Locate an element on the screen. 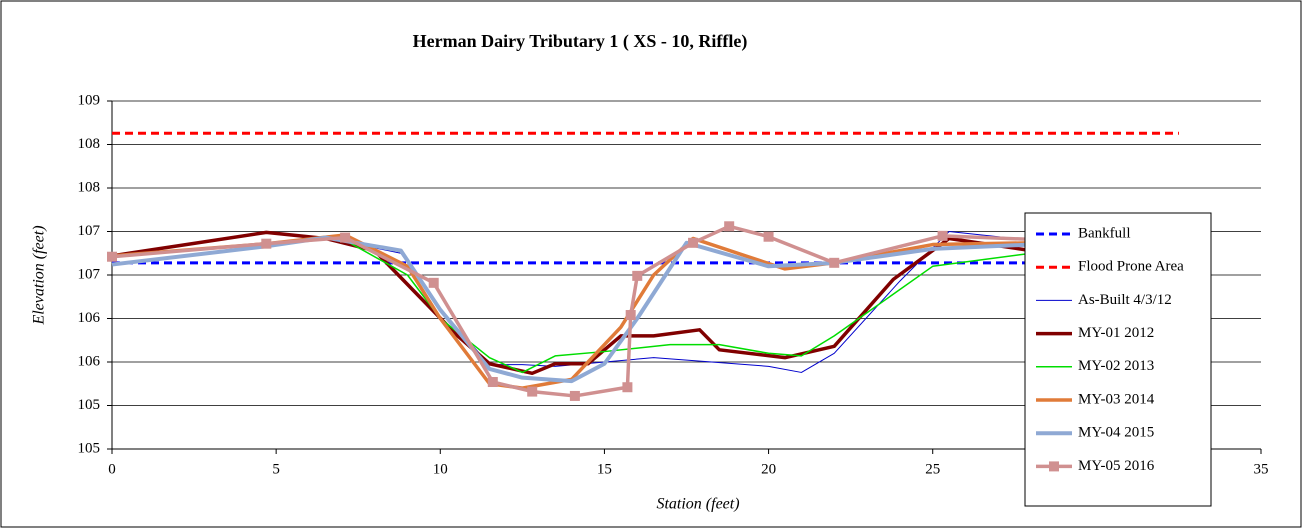 The width and height of the screenshot is (1303, 529). x-tick-label: 0 is located at coordinates (112, 469).